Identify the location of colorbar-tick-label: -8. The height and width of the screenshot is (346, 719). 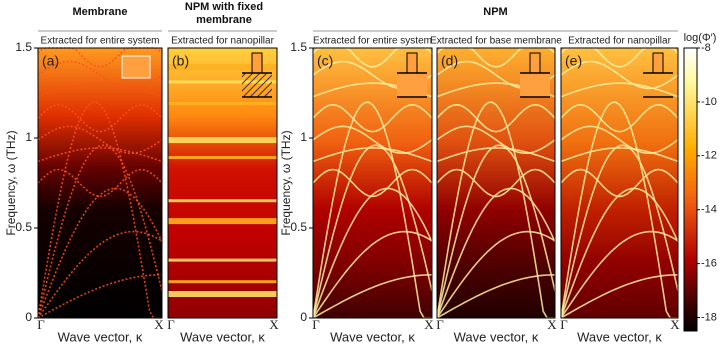
(706, 48).